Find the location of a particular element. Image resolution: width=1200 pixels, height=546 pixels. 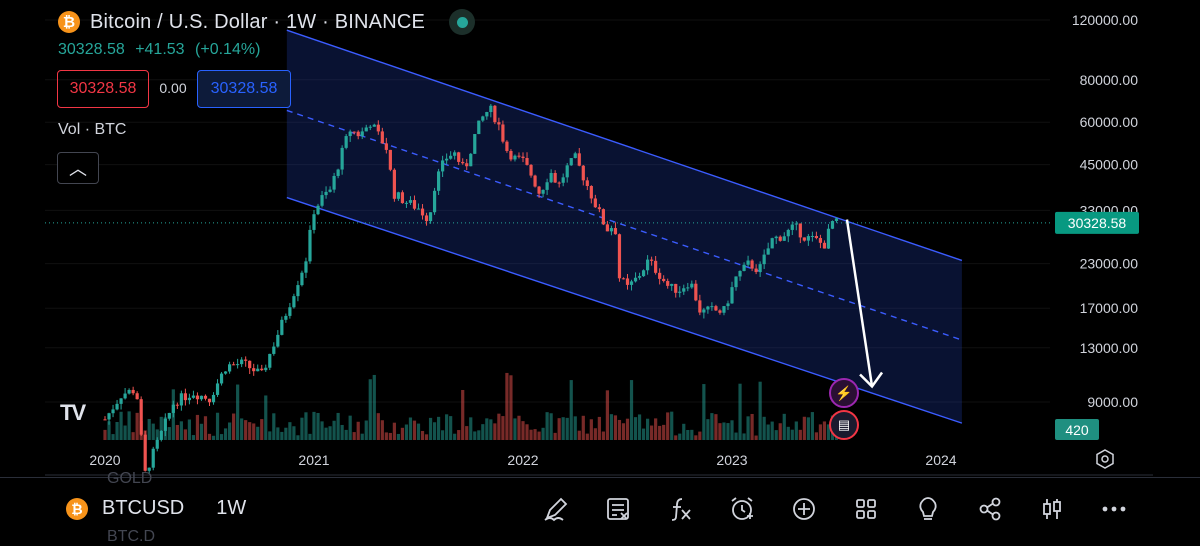

us-flag-event-icon: ▤ is located at coordinates (844, 425).